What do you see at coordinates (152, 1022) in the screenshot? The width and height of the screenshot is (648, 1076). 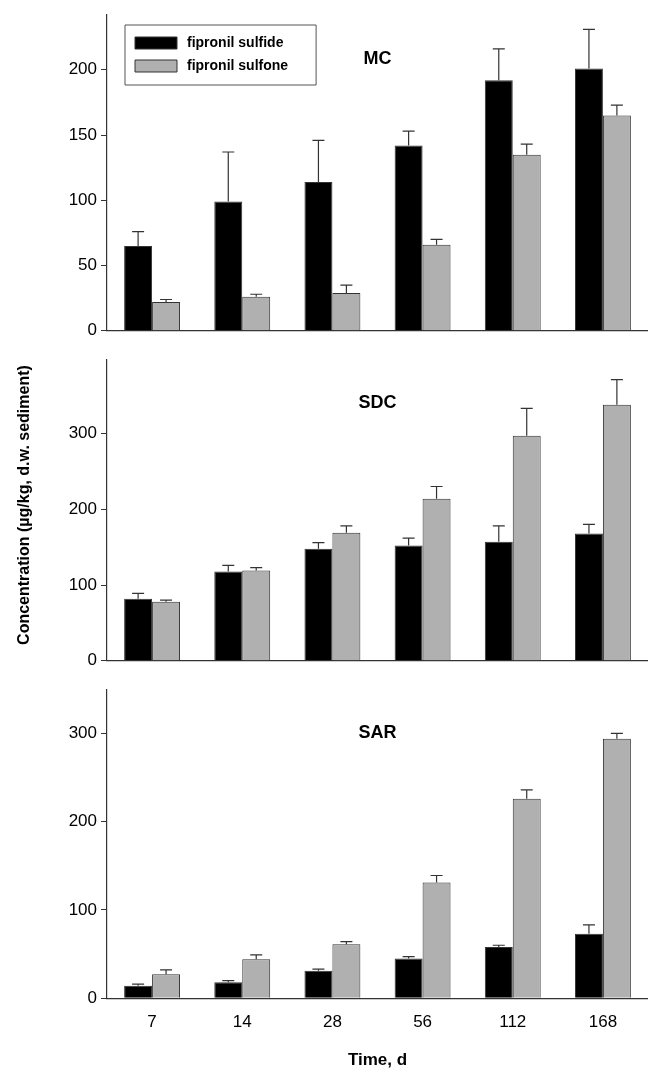 I see `x-tick-label: 7` at bounding box center [152, 1022].